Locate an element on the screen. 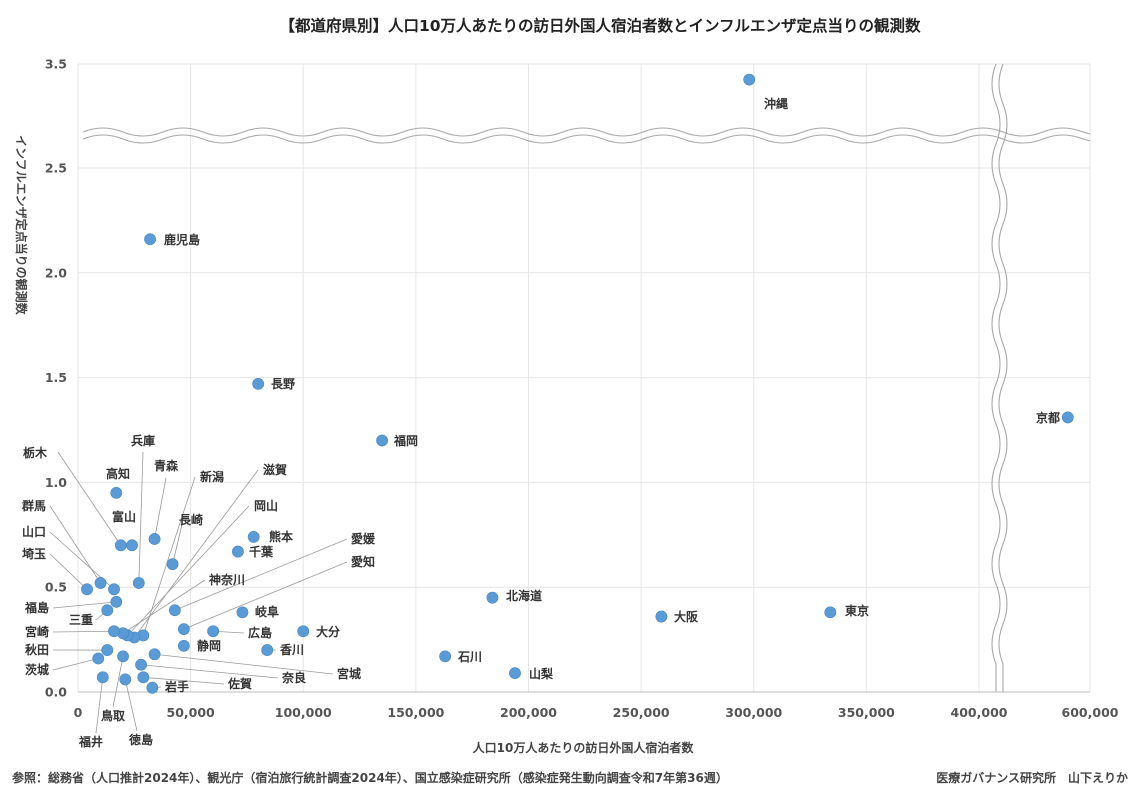 This screenshot has height=795, width=1140. data-label: 宮崎 is located at coordinates (37, 631).